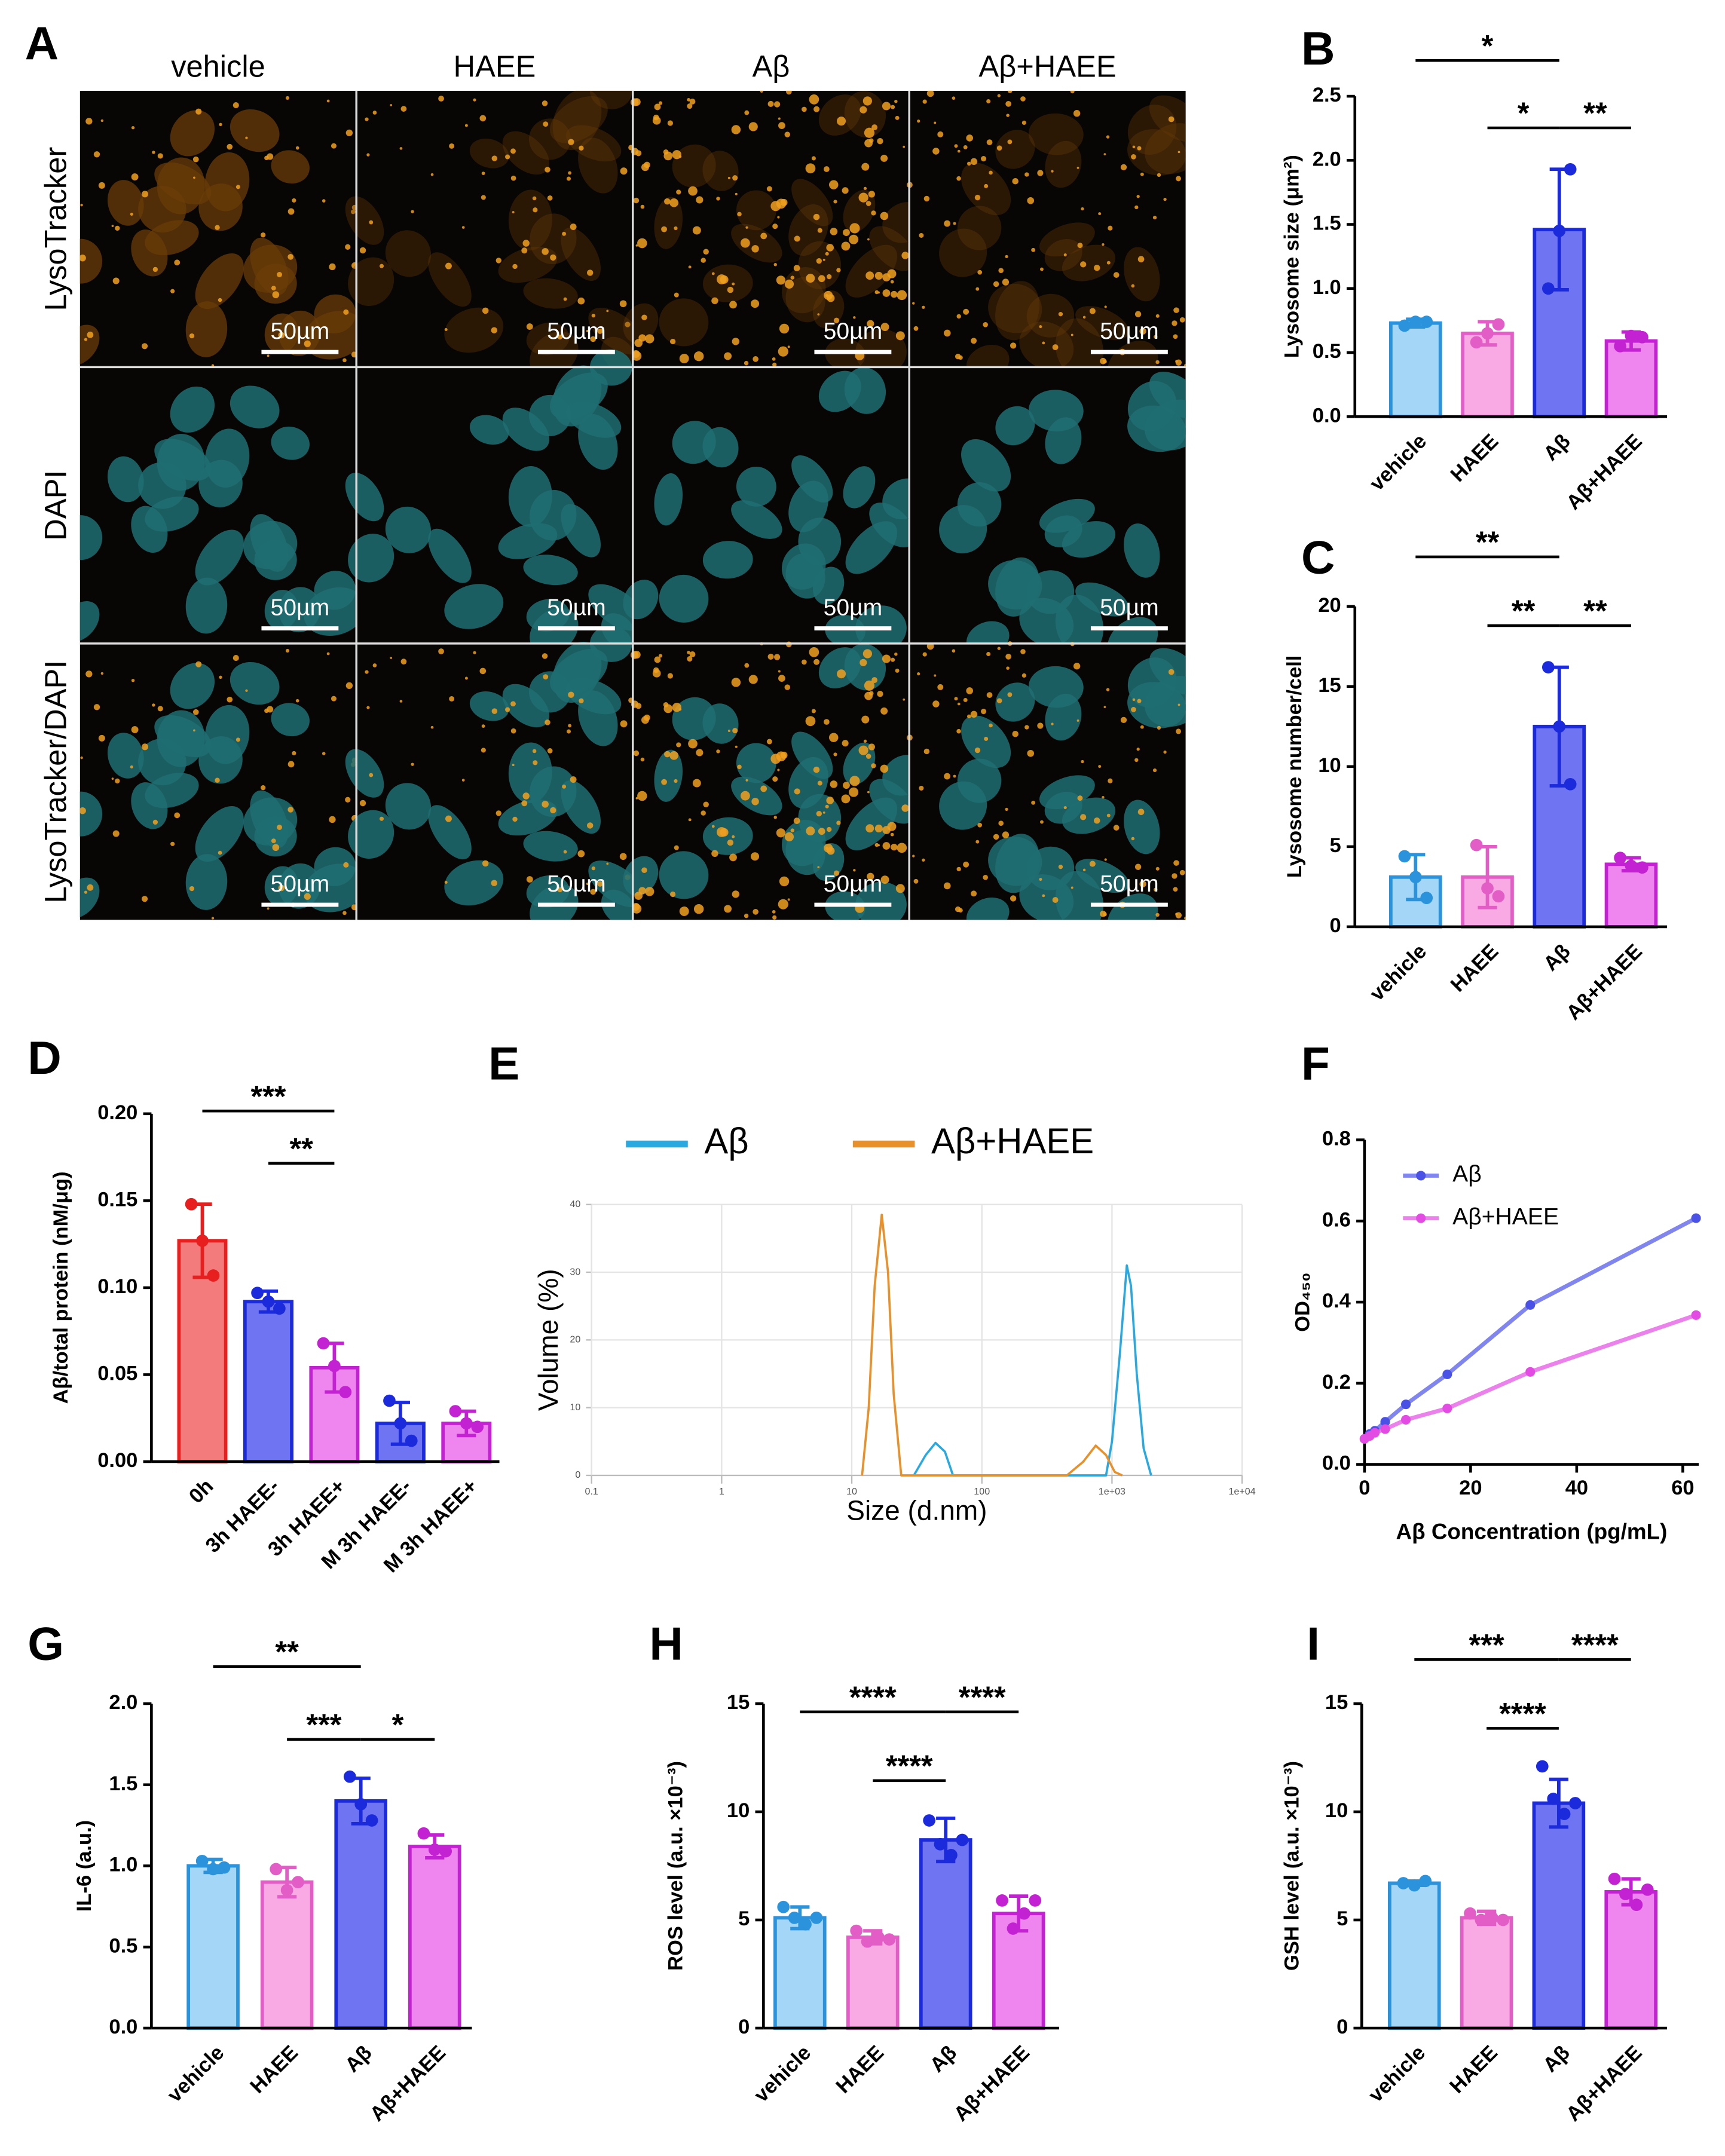 This screenshot has width=1725, height=2156. I want to click on column-label: vehicle, so click(218, 66).